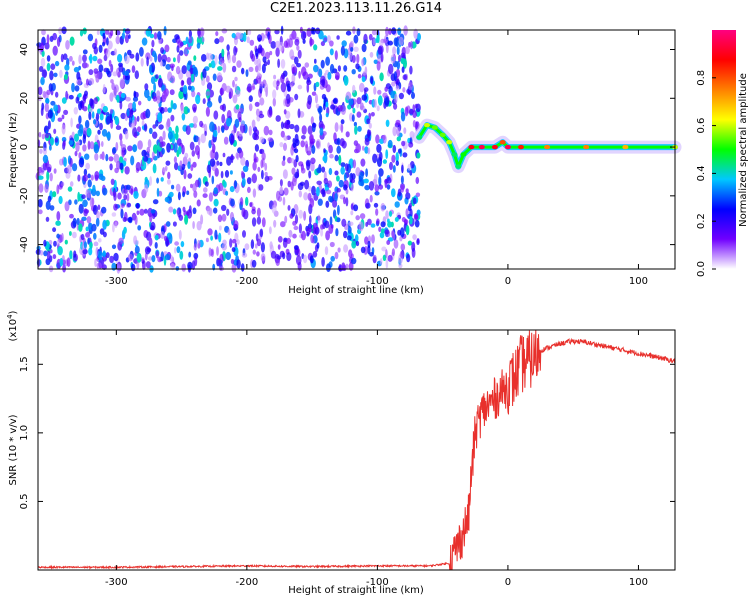 The image size is (750, 600). Describe the element at coordinates (356, 290) in the screenshot. I see `spectrogram-x-label: Height of straight line (km)` at that location.